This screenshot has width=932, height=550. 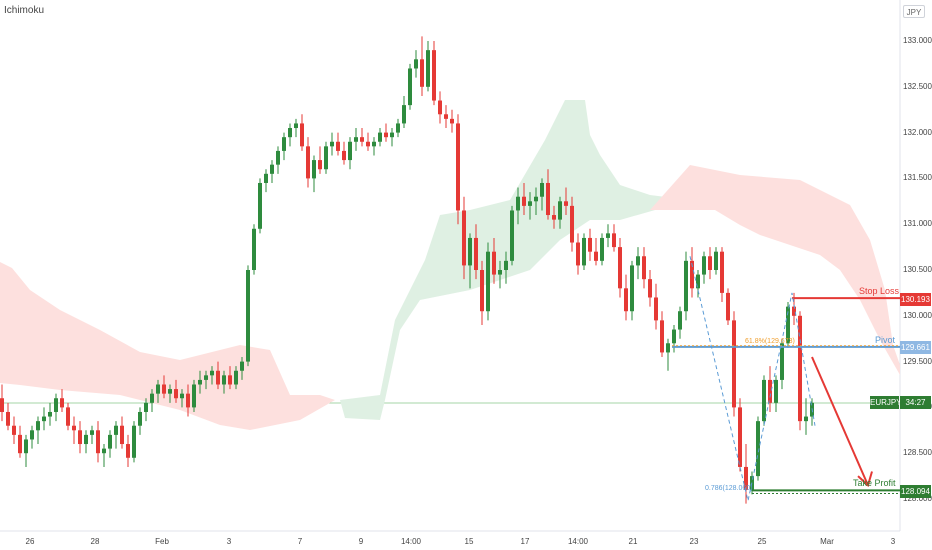 What do you see at coordinates (633, 541) in the screenshot?
I see `time-tick-label: 21` at bounding box center [633, 541].